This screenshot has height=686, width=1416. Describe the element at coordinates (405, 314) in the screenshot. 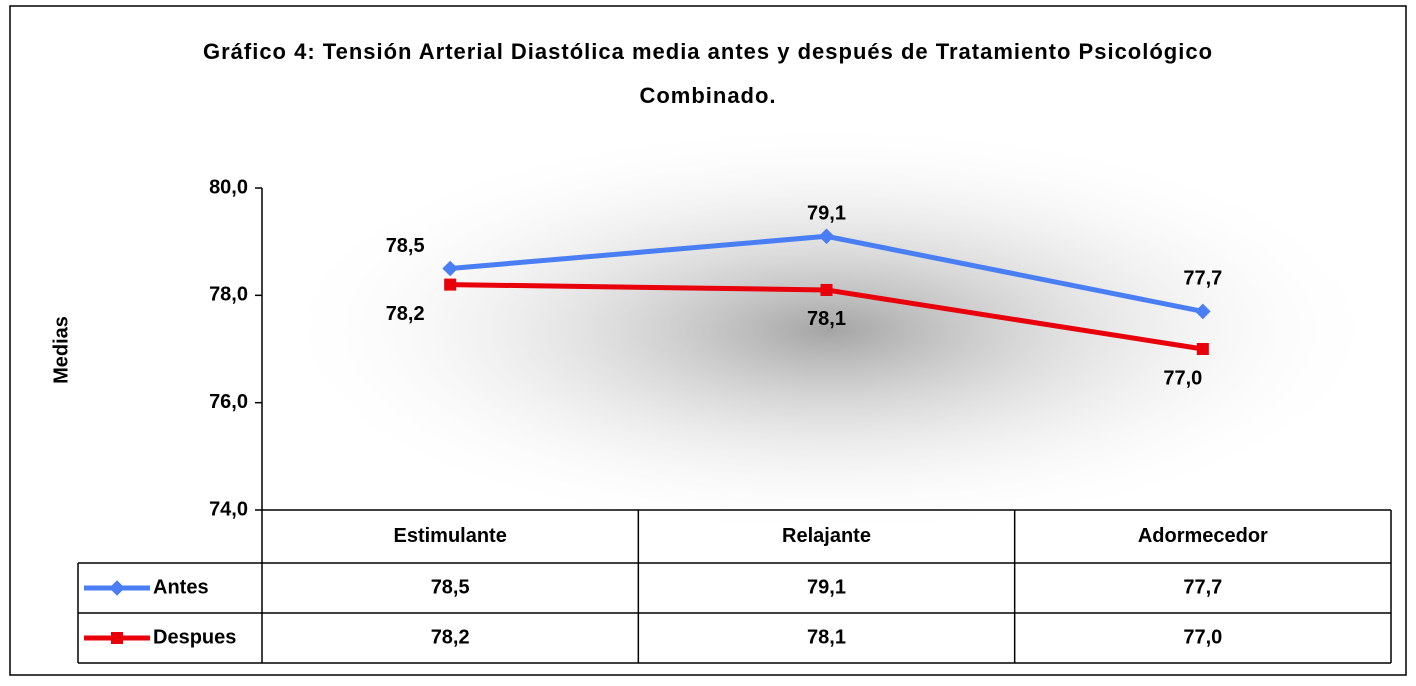

I see `data-label: 78,2` at that location.